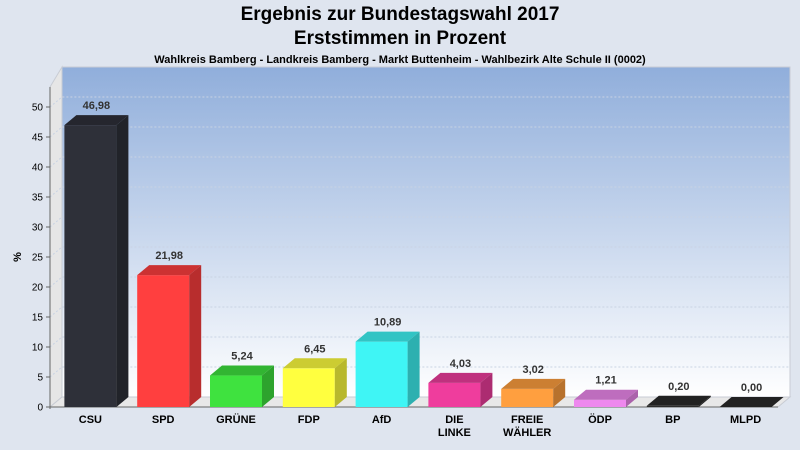 The width and height of the screenshot is (800, 450). I want to click on value-label: 21,98, so click(169, 256).